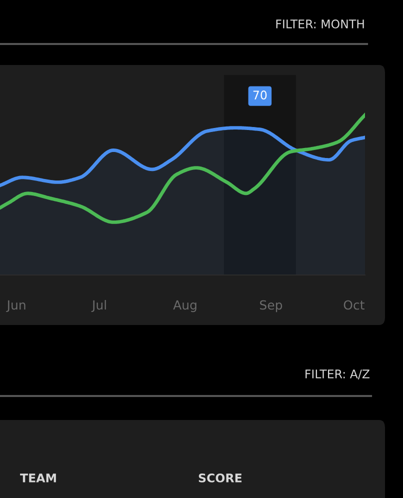 Image resolution: width=403 pixels, height=498 pixels. I want to click on text: FILTER: MONTH, so click(320, 23).